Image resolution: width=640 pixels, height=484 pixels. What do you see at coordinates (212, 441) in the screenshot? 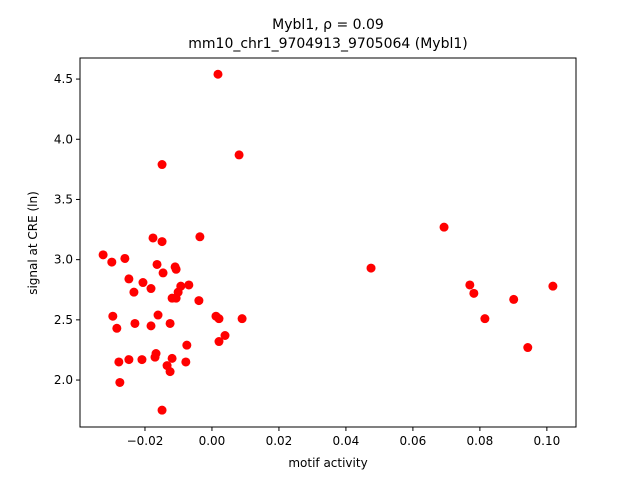
I see `x-tick-label: 0.00` at bounding box center [212, 441].